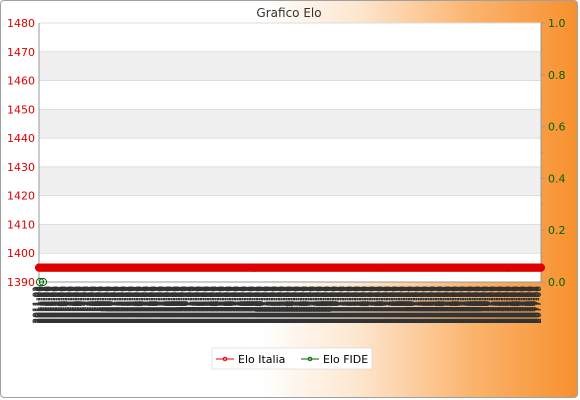 The width and height of the screenshot is (580, 400). I want to click on x-tick-label: 2033-05, so click(205, 305).